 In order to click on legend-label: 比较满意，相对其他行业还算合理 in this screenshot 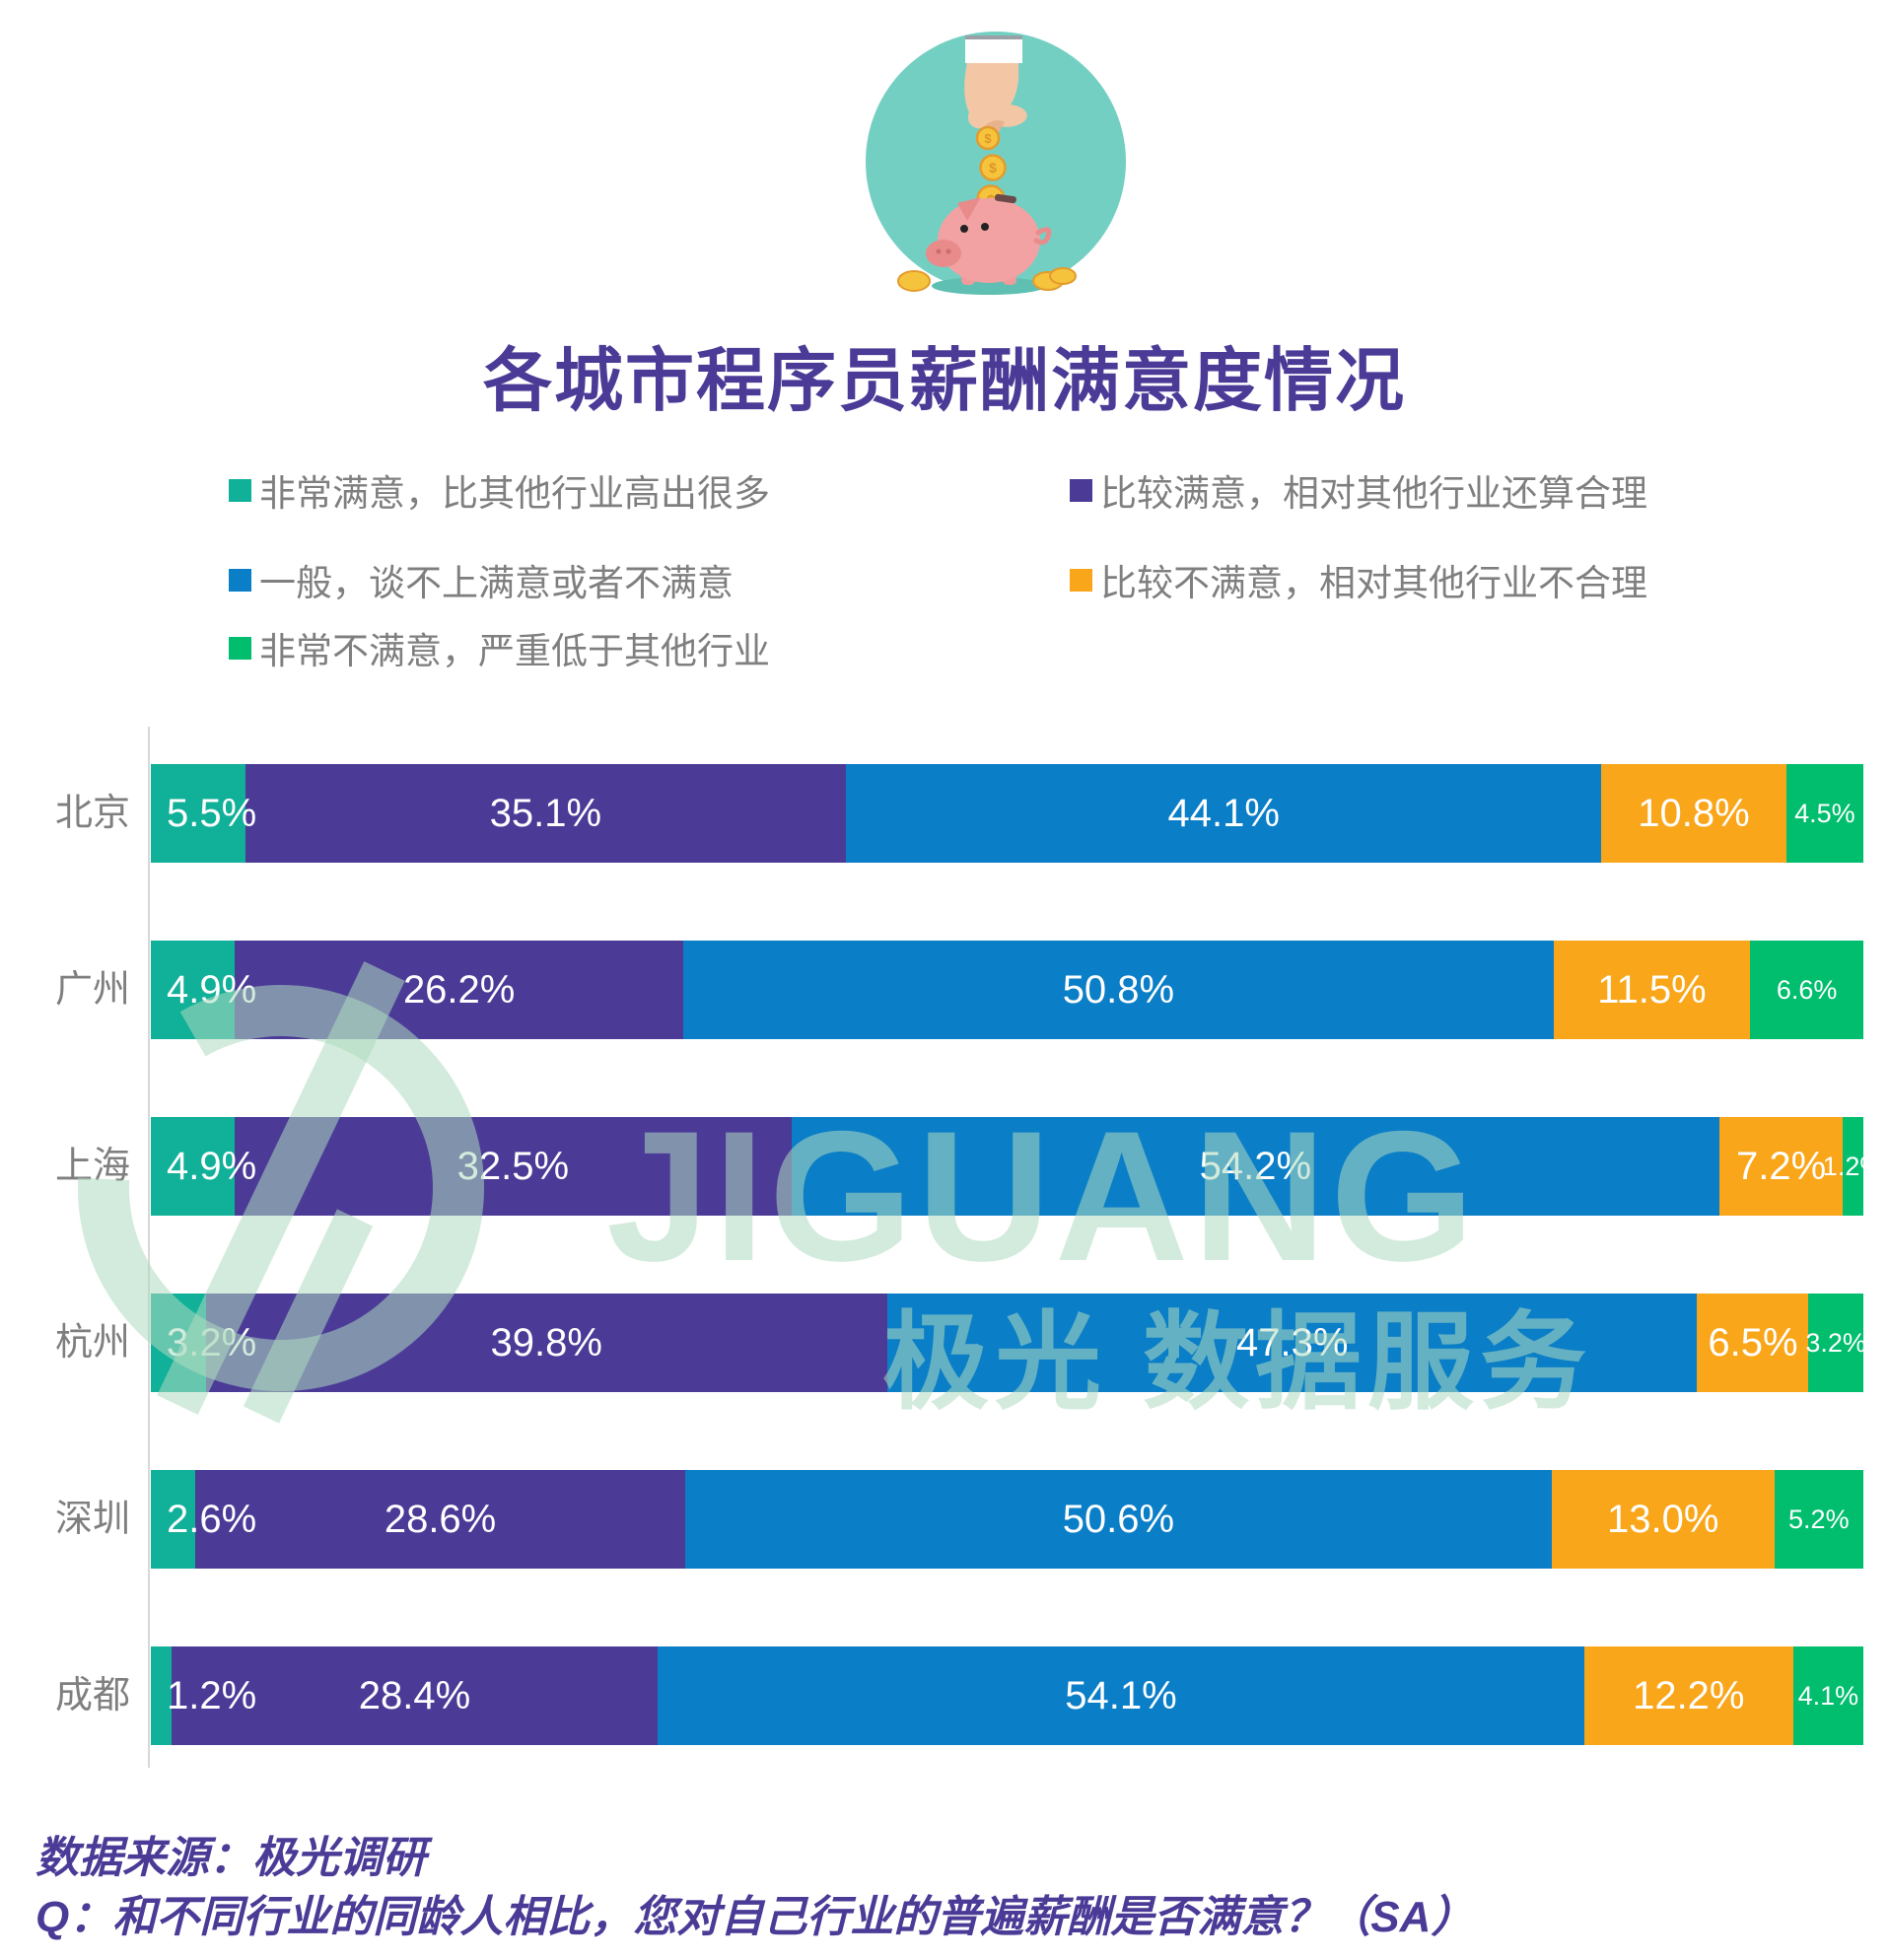, I will do `click(1373, 493)`.